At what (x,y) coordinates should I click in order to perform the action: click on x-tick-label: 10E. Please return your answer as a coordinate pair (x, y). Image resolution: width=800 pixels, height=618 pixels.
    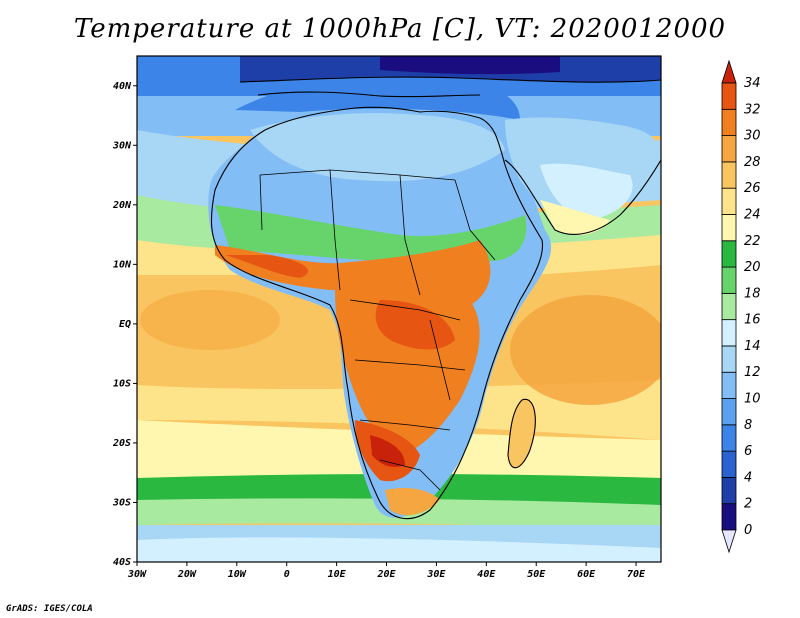
    Looking at the image, I should click on (337, 574).